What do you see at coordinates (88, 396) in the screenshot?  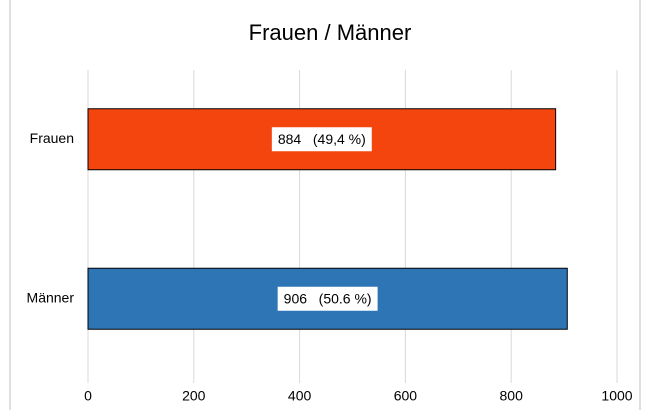 I see `x-tick-label: 0` at bounding box center [88, 396].